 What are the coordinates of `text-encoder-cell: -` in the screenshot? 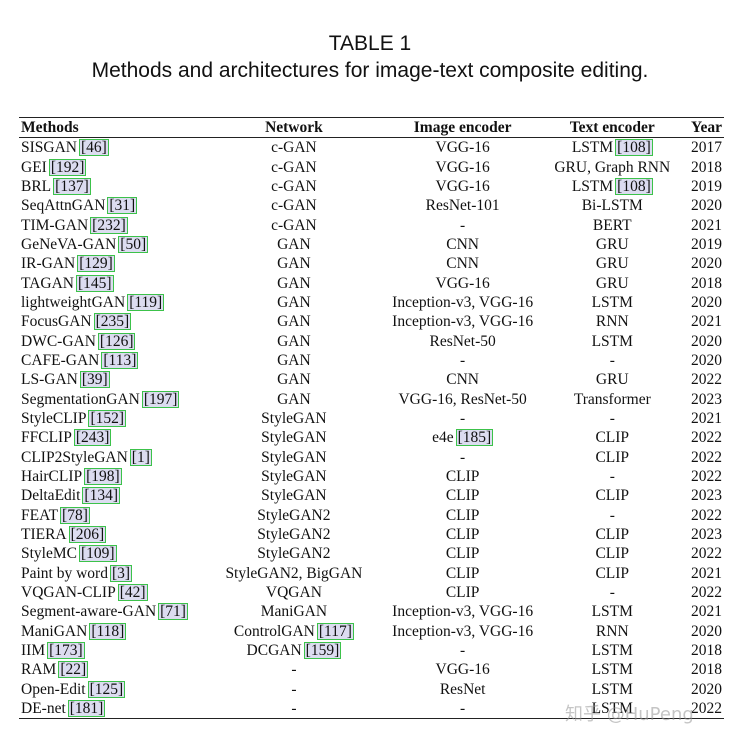 It's located at (612, 418).